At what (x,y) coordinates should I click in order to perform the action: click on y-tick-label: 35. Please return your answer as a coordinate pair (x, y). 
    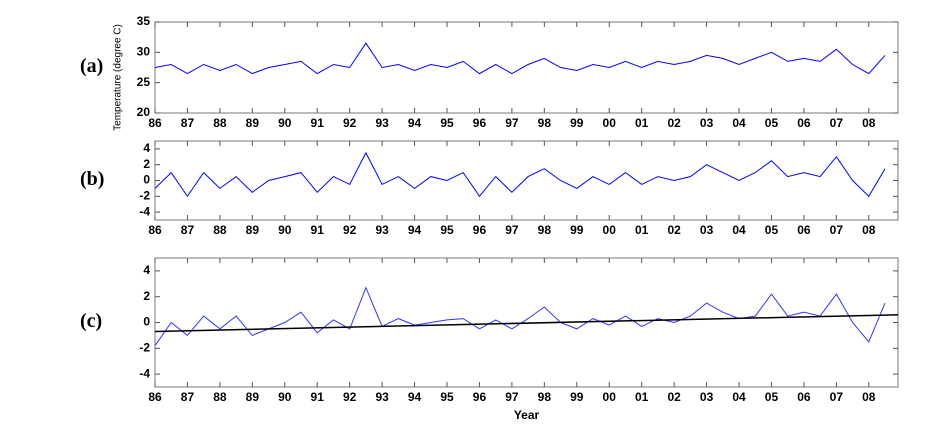
    Looking at the image, I should click on (144, 21).